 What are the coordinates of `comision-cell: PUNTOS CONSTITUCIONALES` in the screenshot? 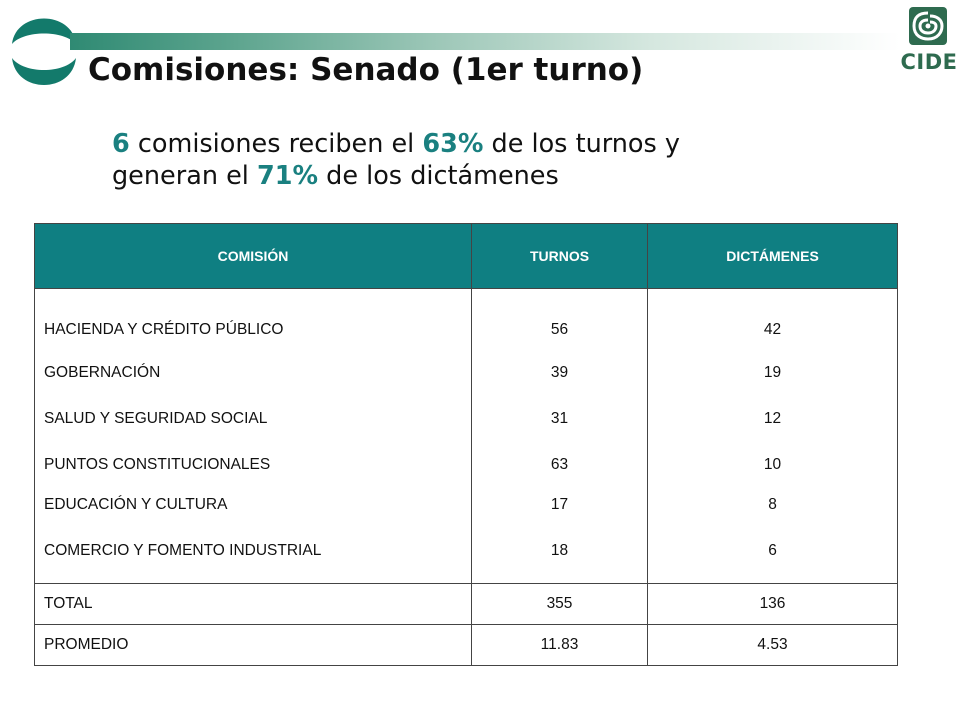 It's located at (157, 464).